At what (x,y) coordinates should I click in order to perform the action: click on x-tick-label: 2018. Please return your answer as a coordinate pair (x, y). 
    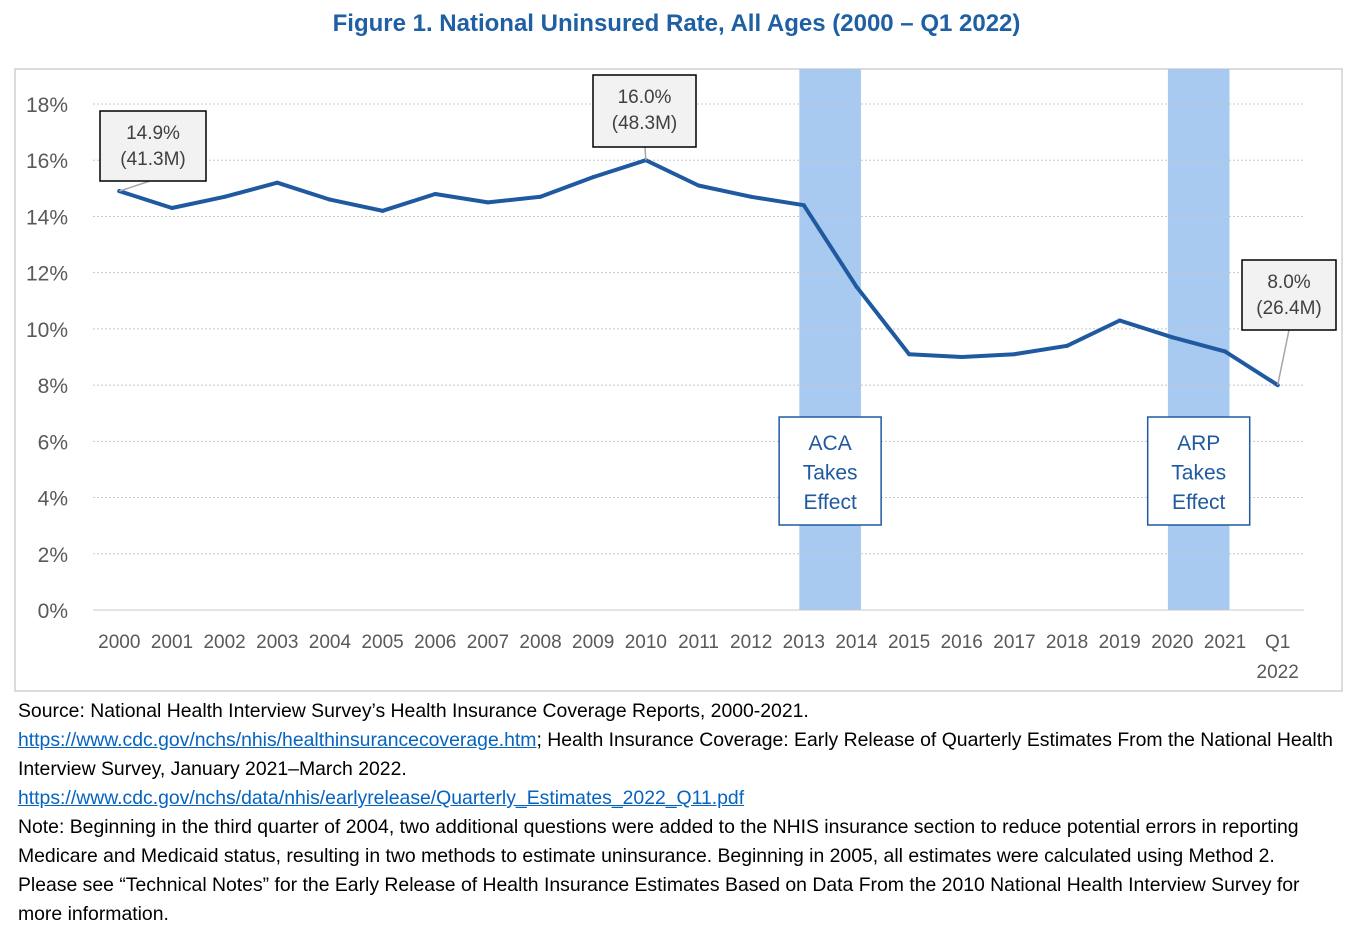
    Looking at the image, I should click on (1067, 642).